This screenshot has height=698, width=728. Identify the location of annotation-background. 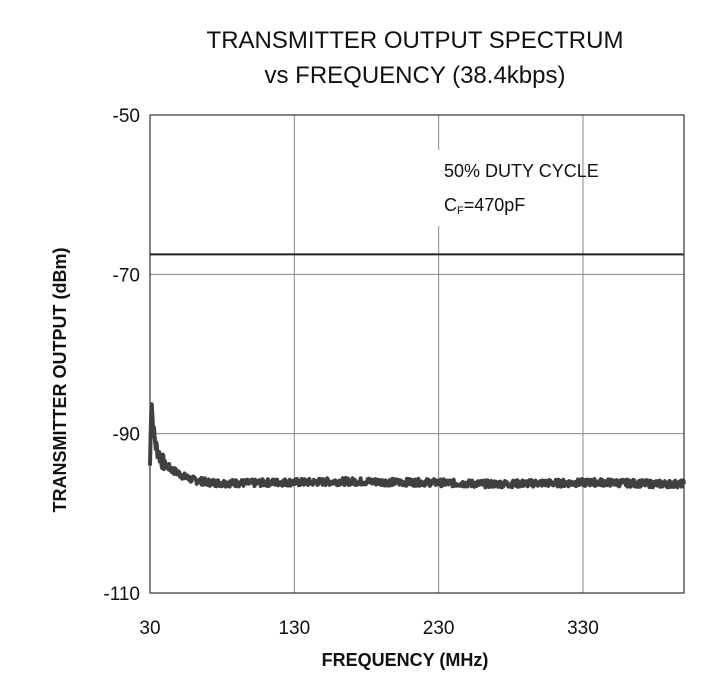
(509, 188).